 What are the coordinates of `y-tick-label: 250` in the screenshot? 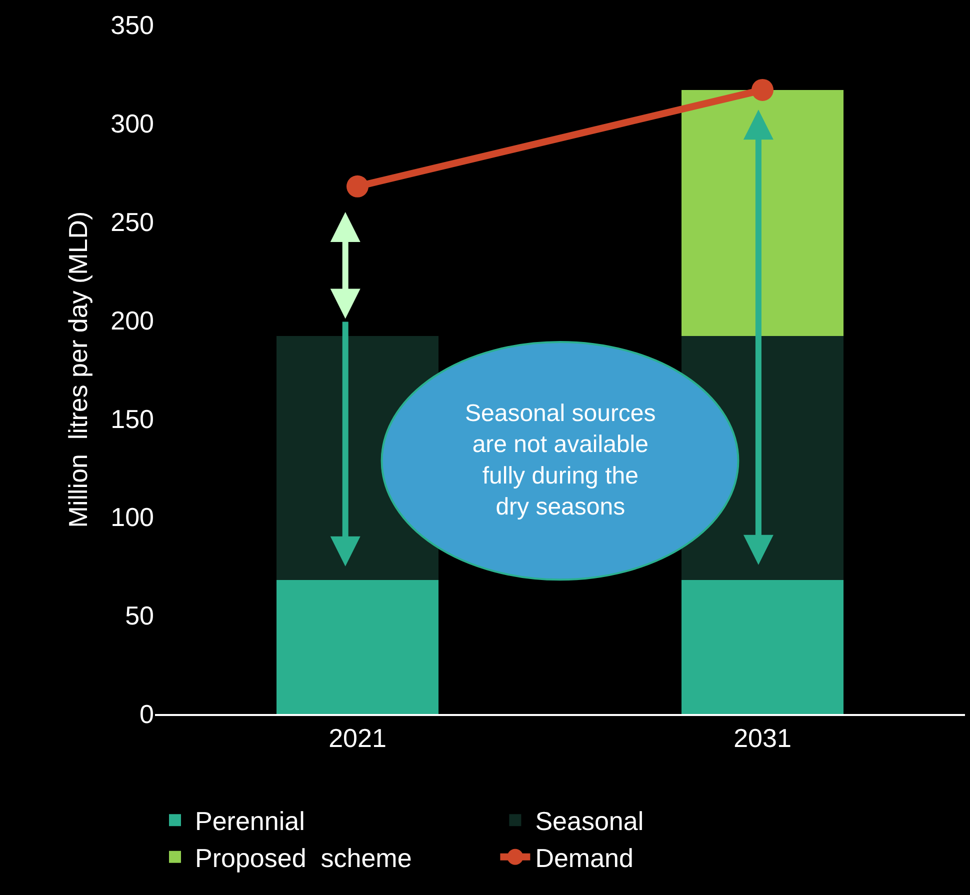 It's located at (132, 221).